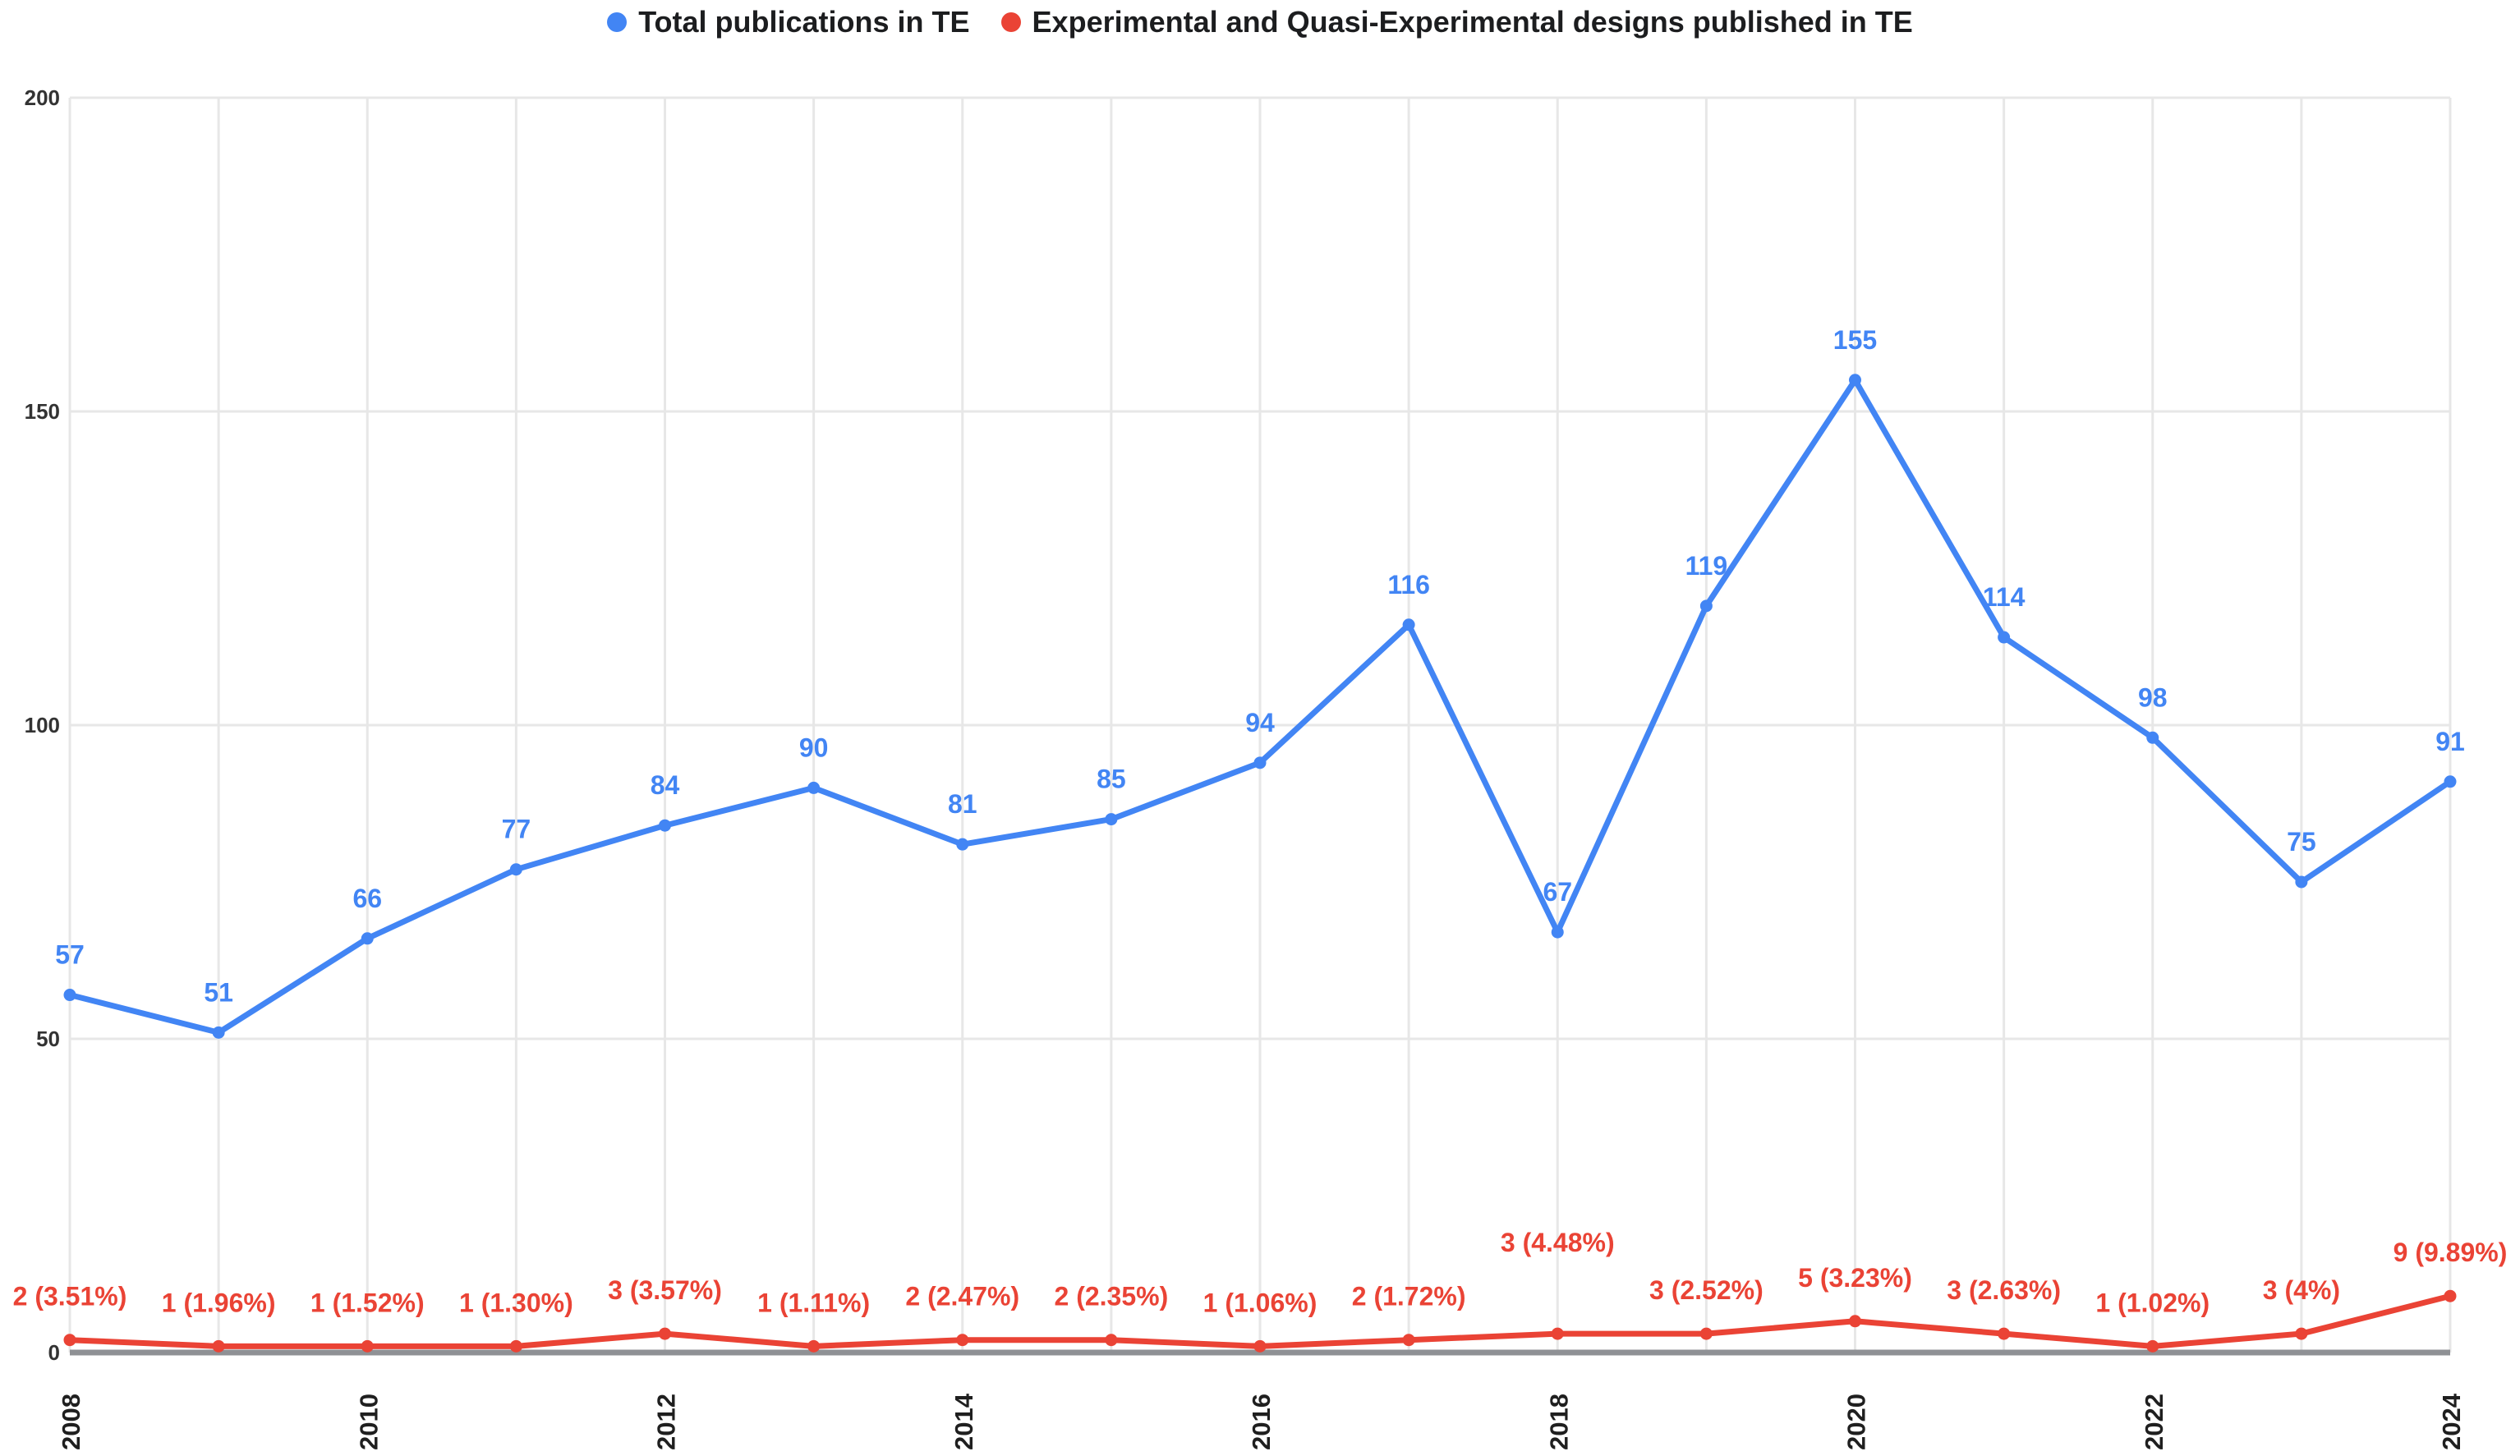 The height and width of the screenshot is (1456, 2520). I want to click on data-label: 3 (4%), so click(2301, 1290).